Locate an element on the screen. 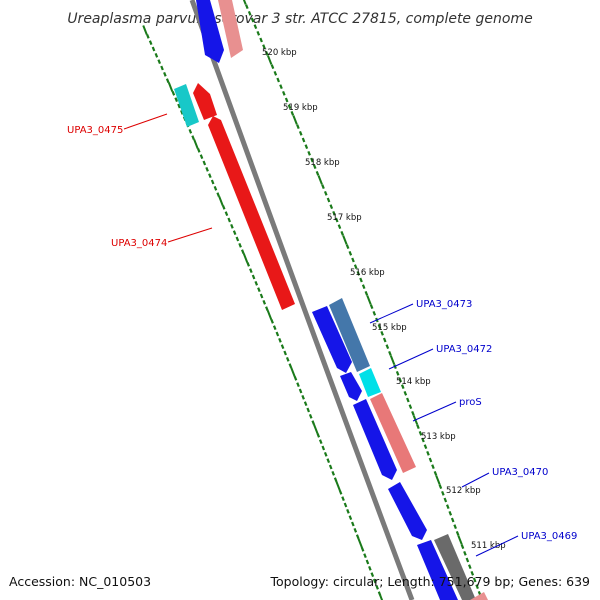 The image size is (600, 600). gene-proS is located at coordinates (393, 433).